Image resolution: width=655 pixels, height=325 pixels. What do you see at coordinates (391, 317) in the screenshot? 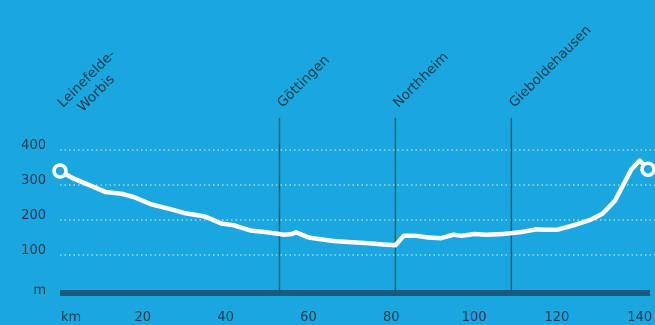
I see `x-tick-label: 80` at bounding box center [391, 317].